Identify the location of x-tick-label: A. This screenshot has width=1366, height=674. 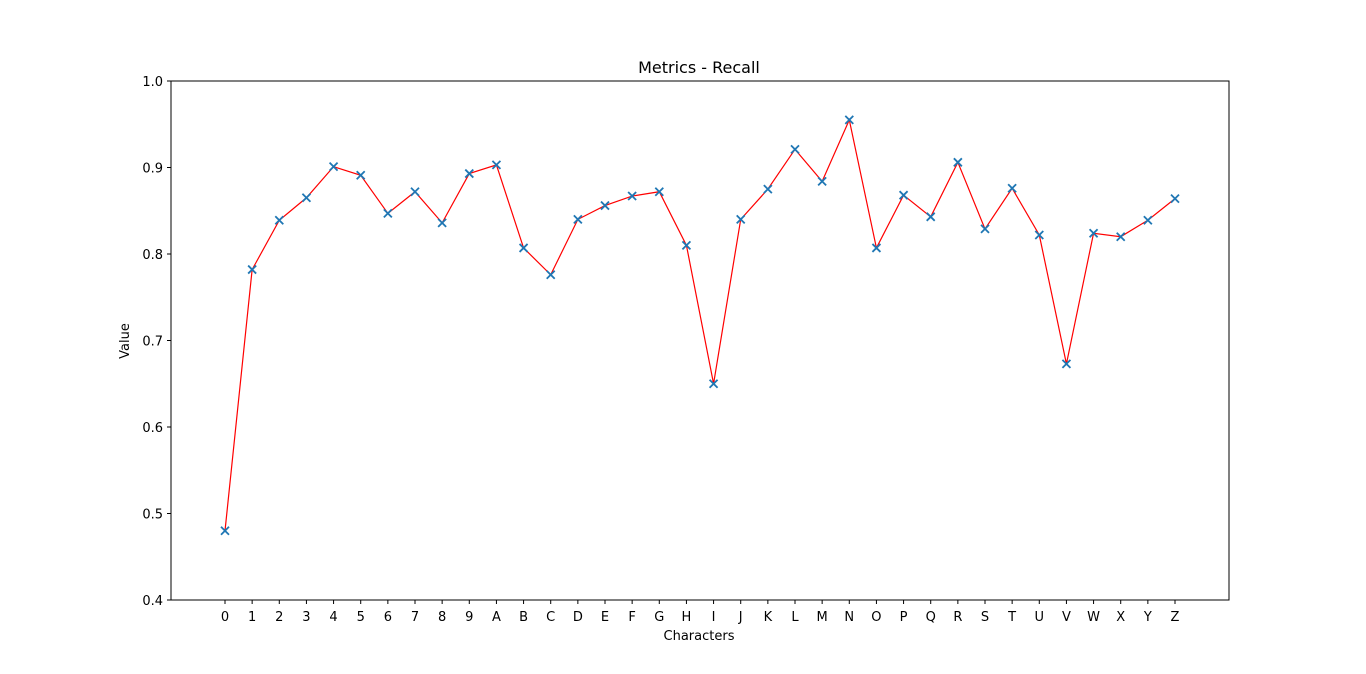
(496, 617).